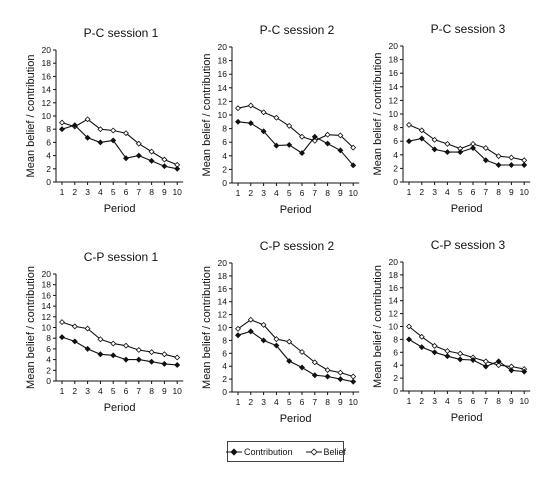  I want to click on chart-title: C-P session 2, so click(297, 246).